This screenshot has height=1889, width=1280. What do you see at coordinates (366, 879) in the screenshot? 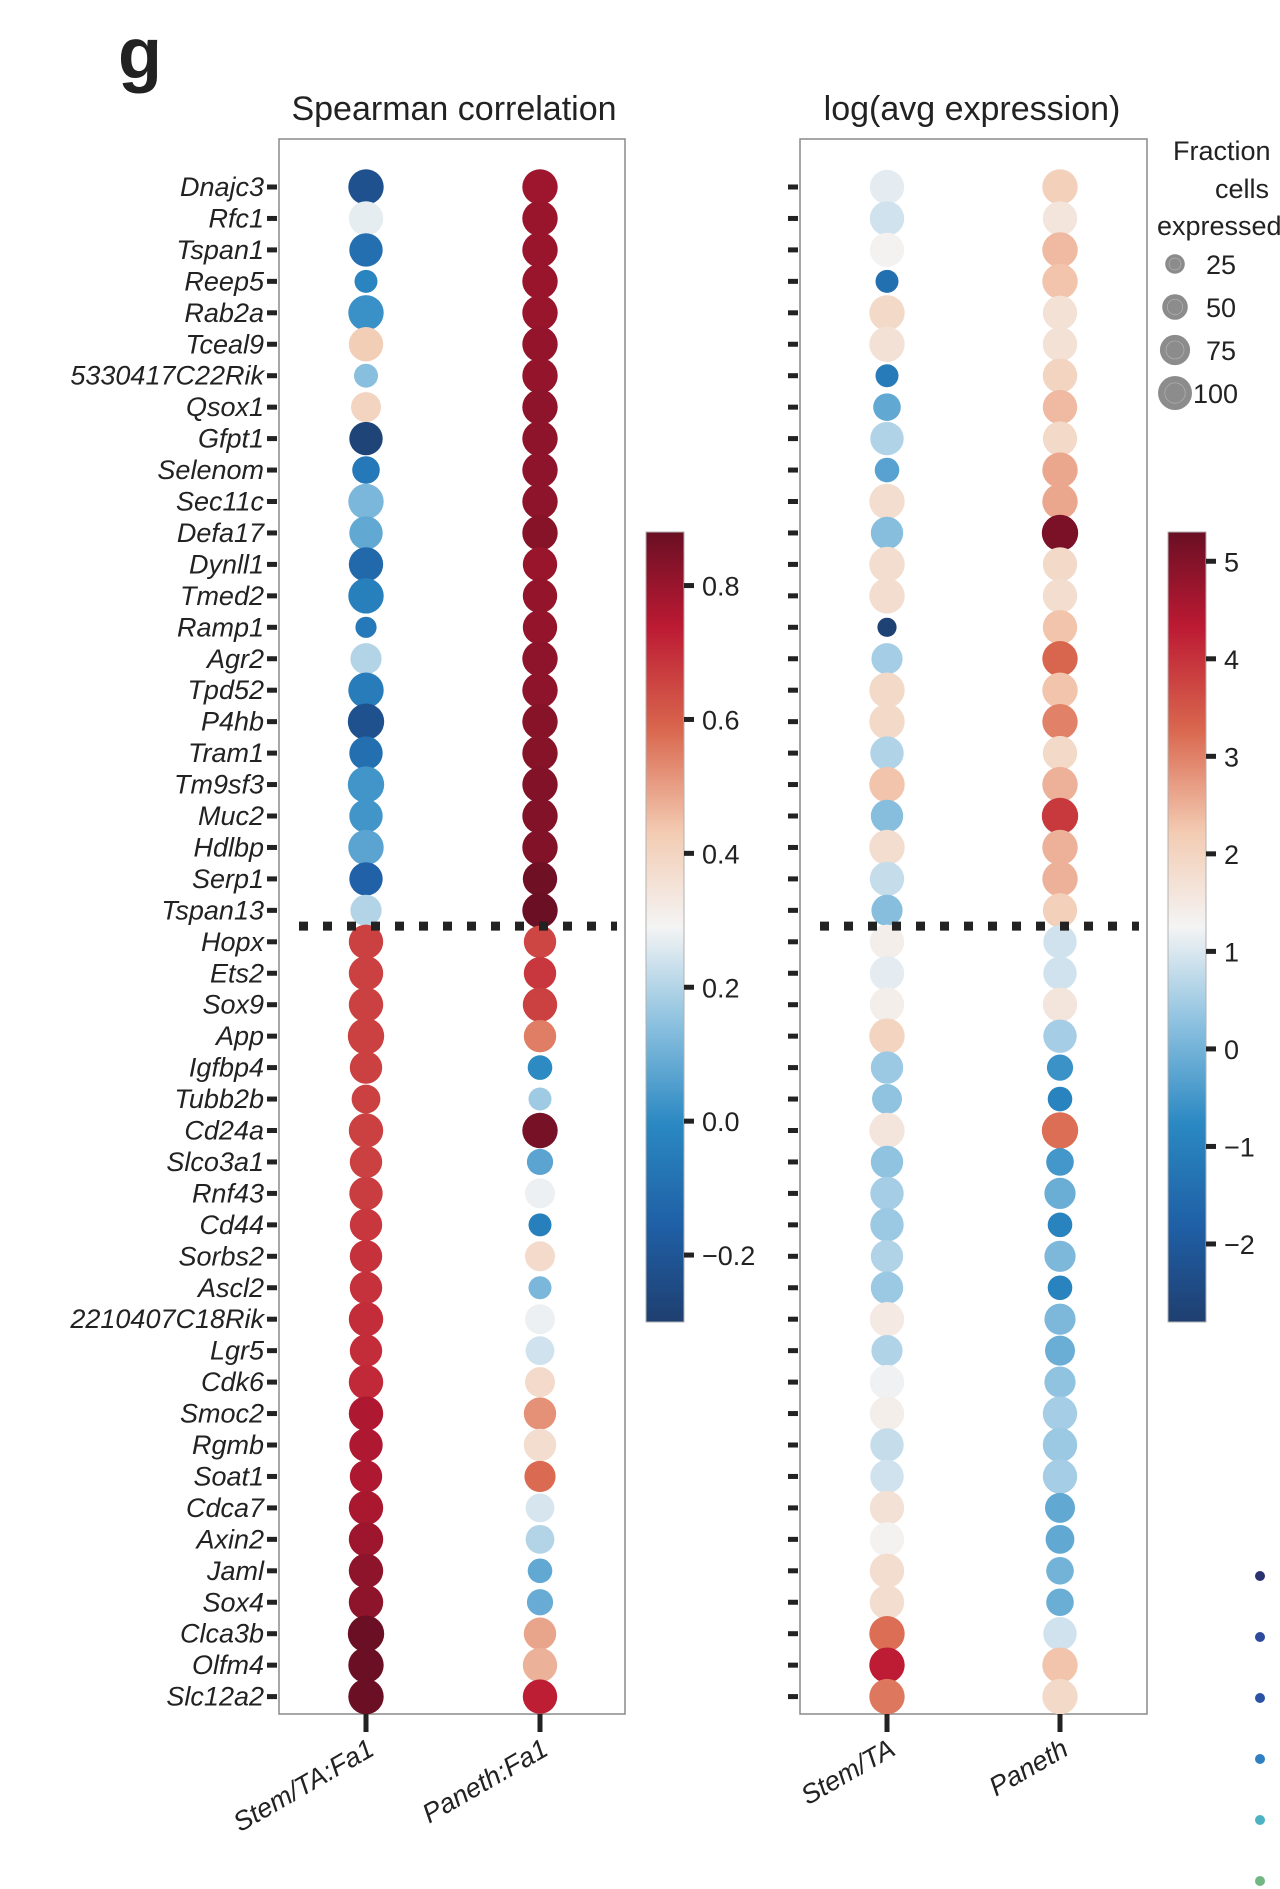
I see `dot-Serp1` at bounding box center [366, 879].